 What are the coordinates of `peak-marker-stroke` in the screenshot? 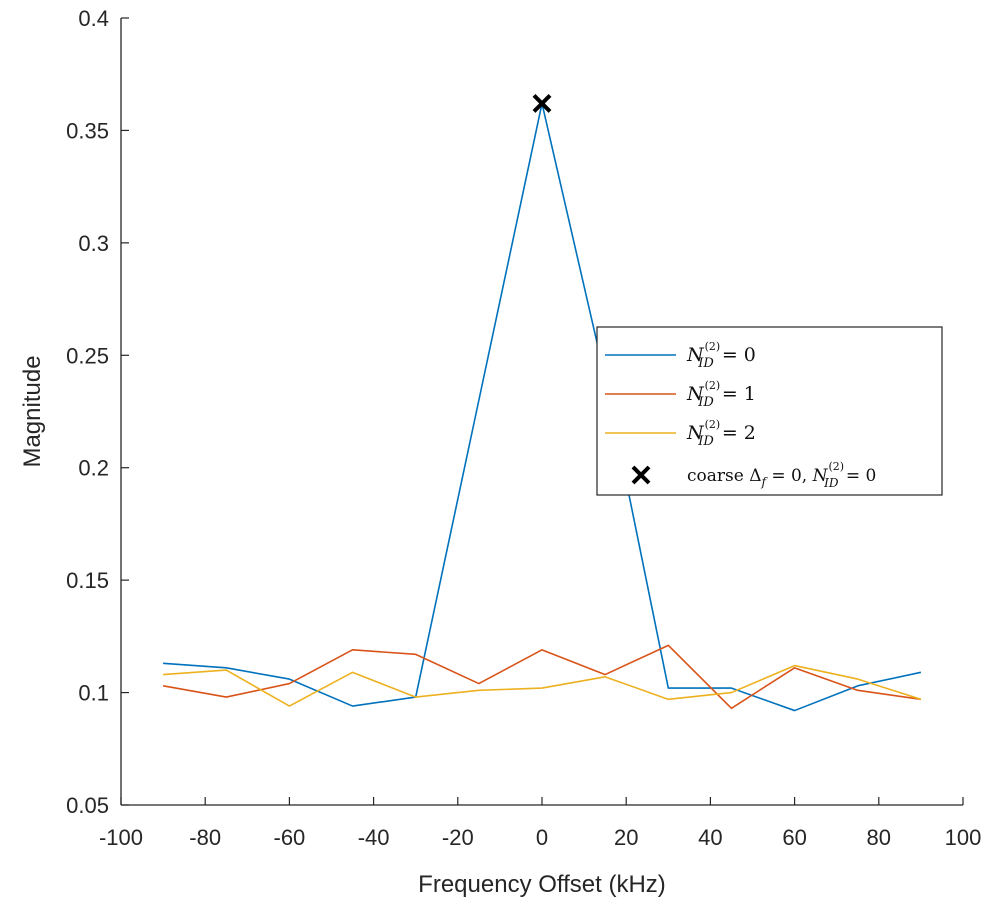 It's located at (542, 103).